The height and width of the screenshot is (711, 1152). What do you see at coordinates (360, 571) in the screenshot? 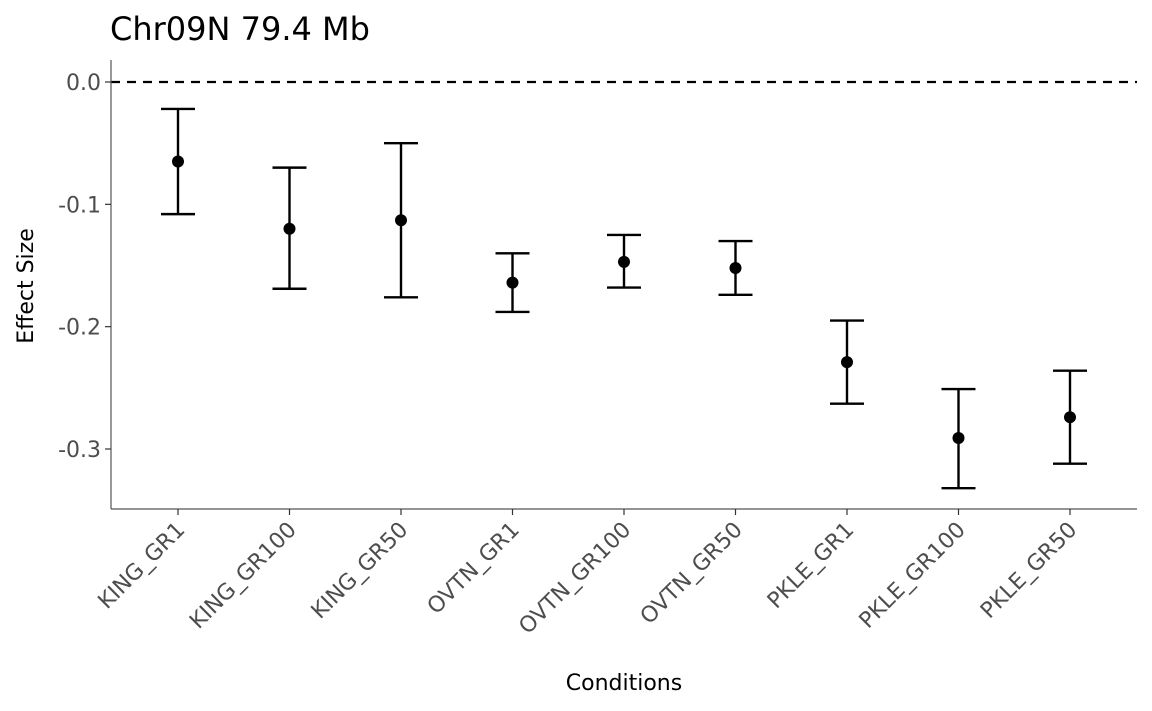
I see `x-tick-label: KING_GR50` at bounding box center [360, 571].